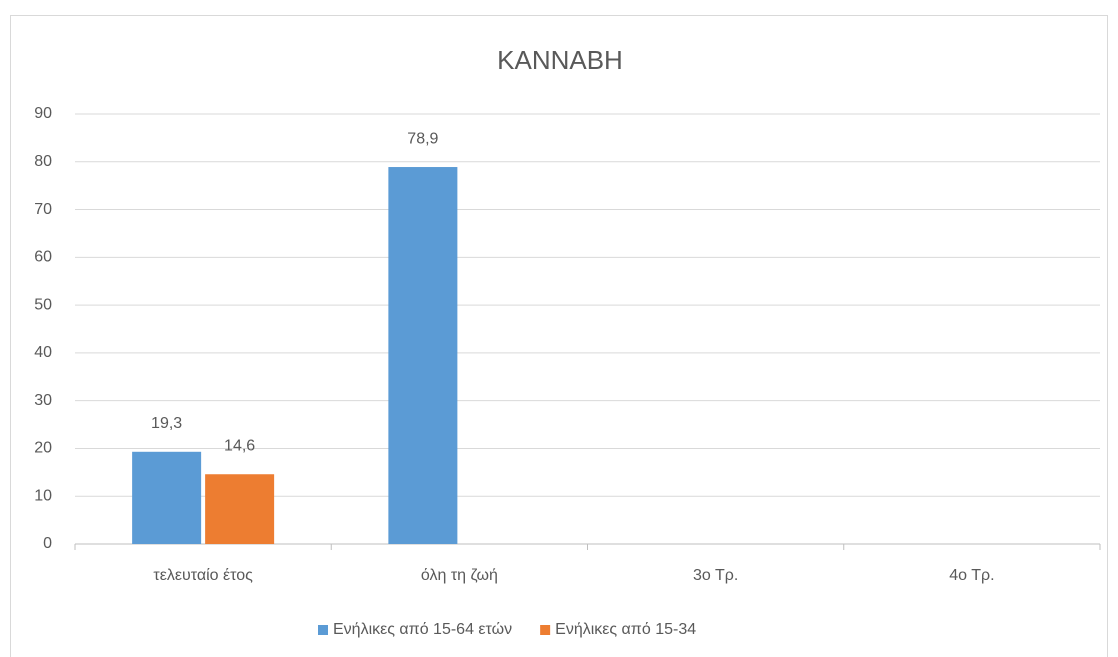  What do you see at coordinates (43, 257) in the screenshot?
I see `y-tick-label: 60` at bounding box center [43, 257].